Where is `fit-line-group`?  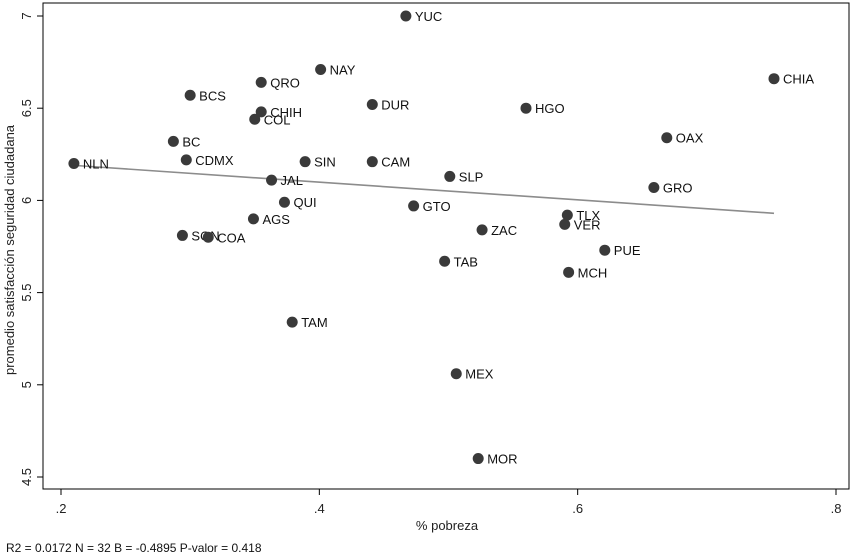
fit-line-group is located at coordinates (424, 189).